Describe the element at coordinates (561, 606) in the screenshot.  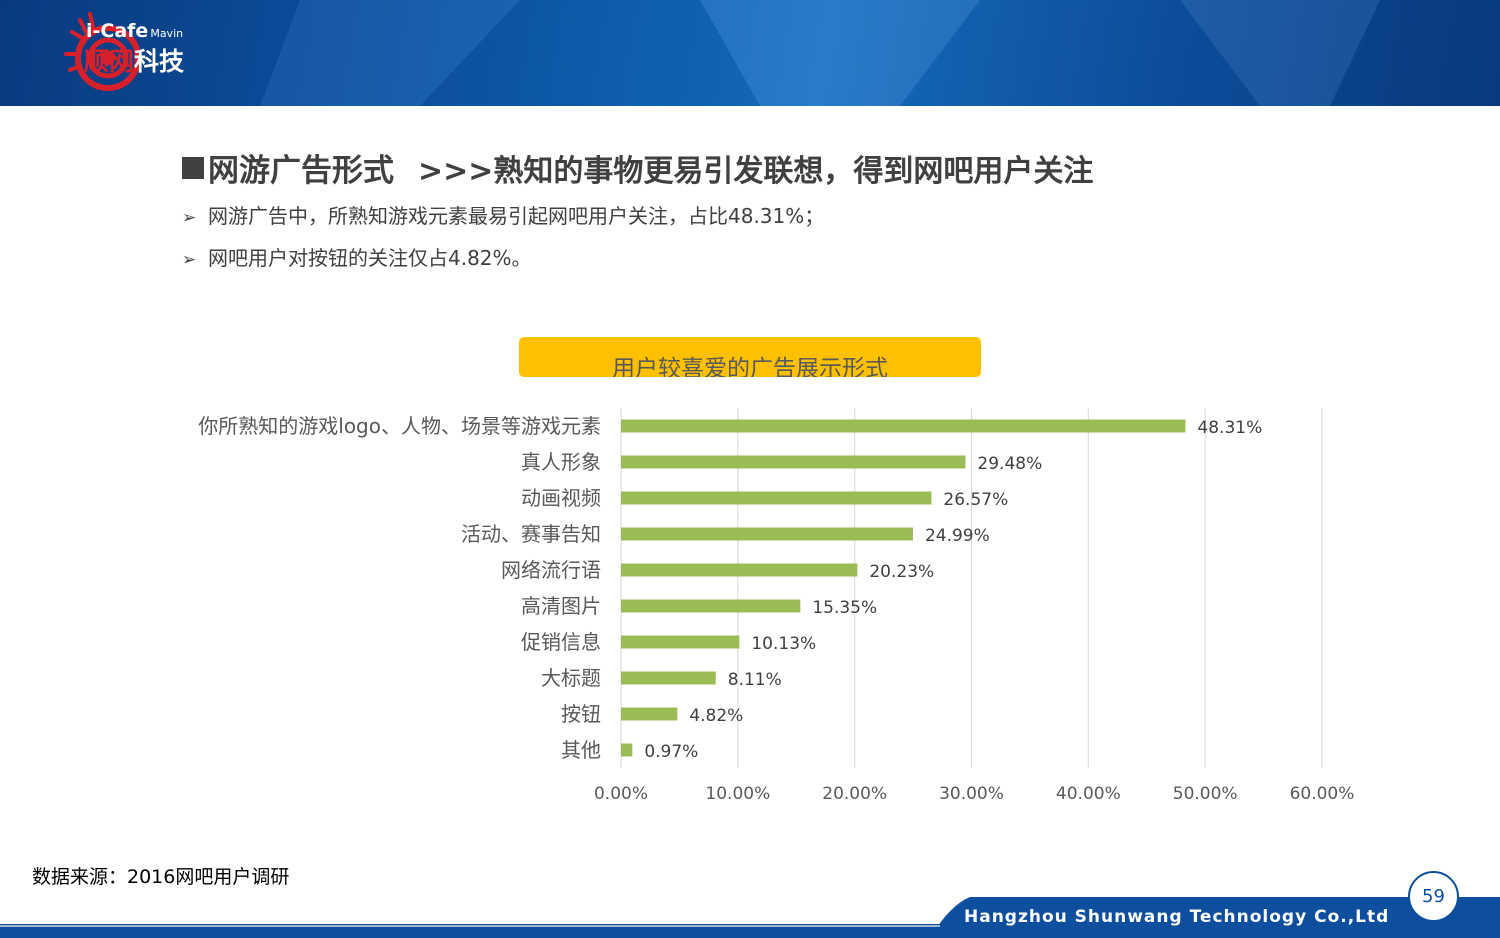
I see `category-label: 高清图片` at that location.